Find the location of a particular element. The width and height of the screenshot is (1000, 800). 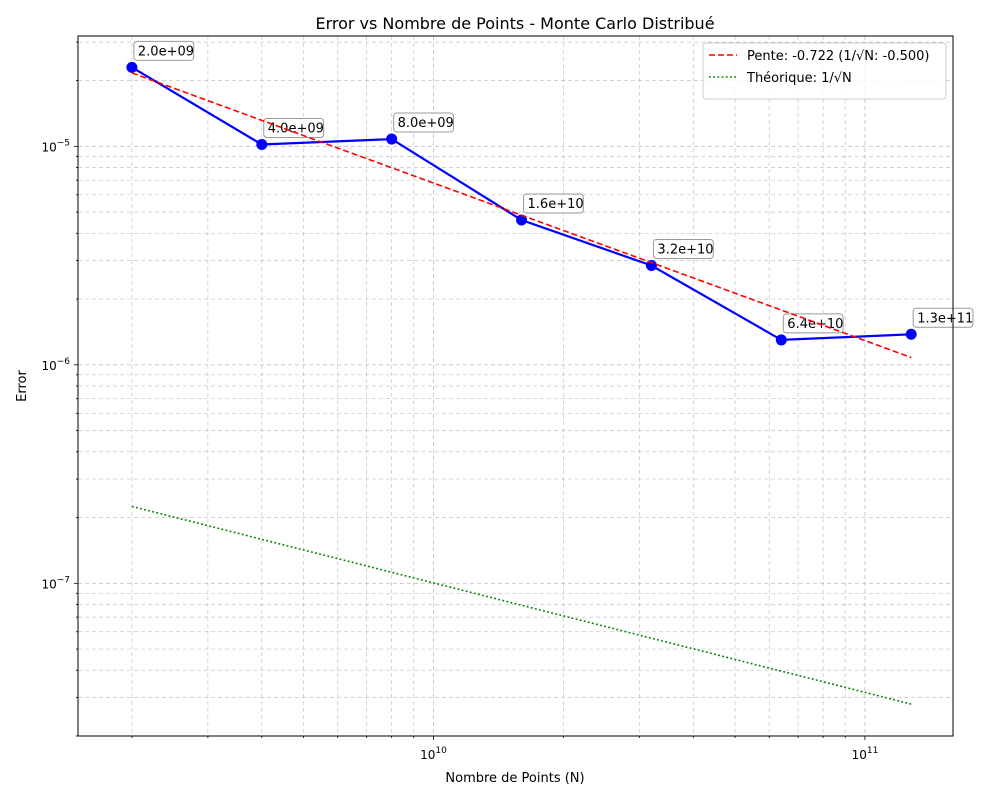

point-label: 3.2e+10 is located at coordinates (685, 249).